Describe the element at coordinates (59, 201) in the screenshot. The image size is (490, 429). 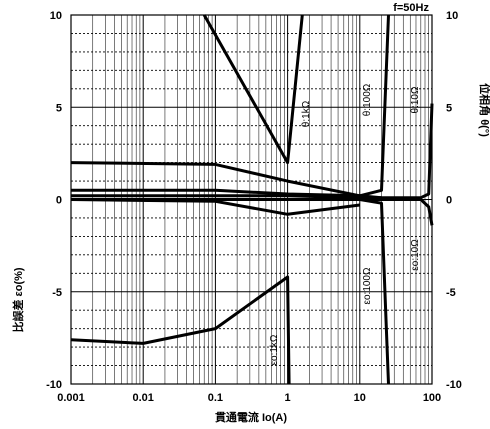
I see `y-left-tick-label: 0` at that location.